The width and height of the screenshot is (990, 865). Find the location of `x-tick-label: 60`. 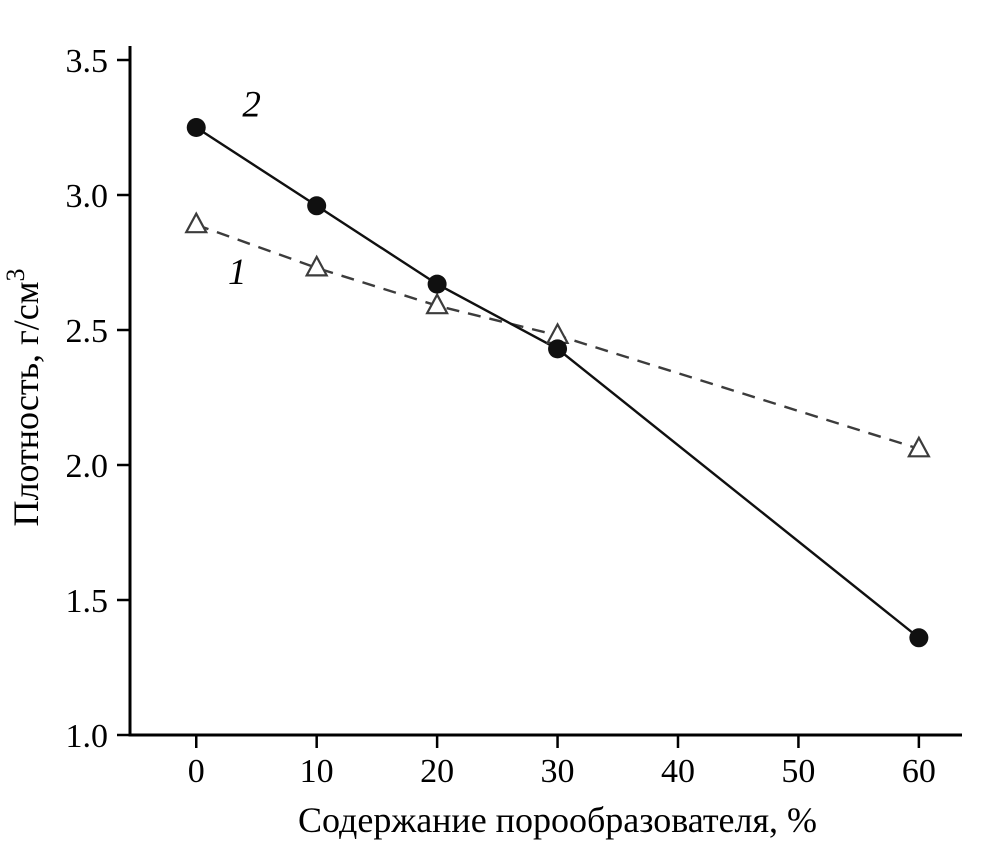

x-tick-label: 60 is located at coordinates (919, 771).